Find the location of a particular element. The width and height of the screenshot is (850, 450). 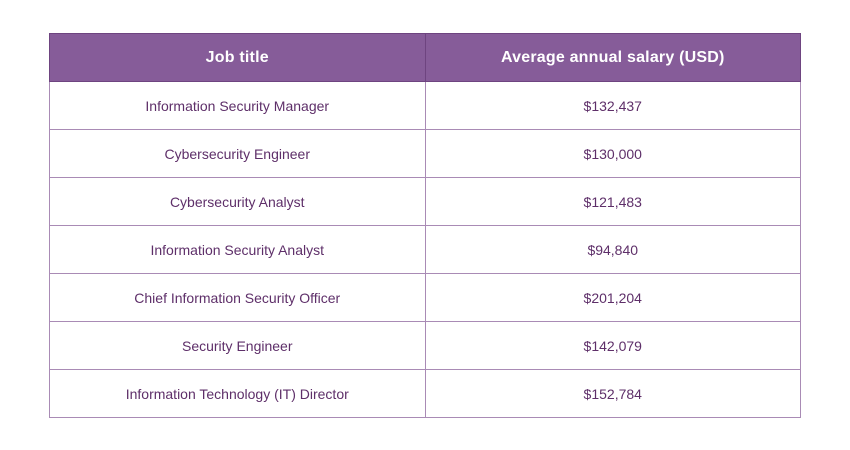

job-title-cell: Information Security Analyst is located at coordinates (237, 249).